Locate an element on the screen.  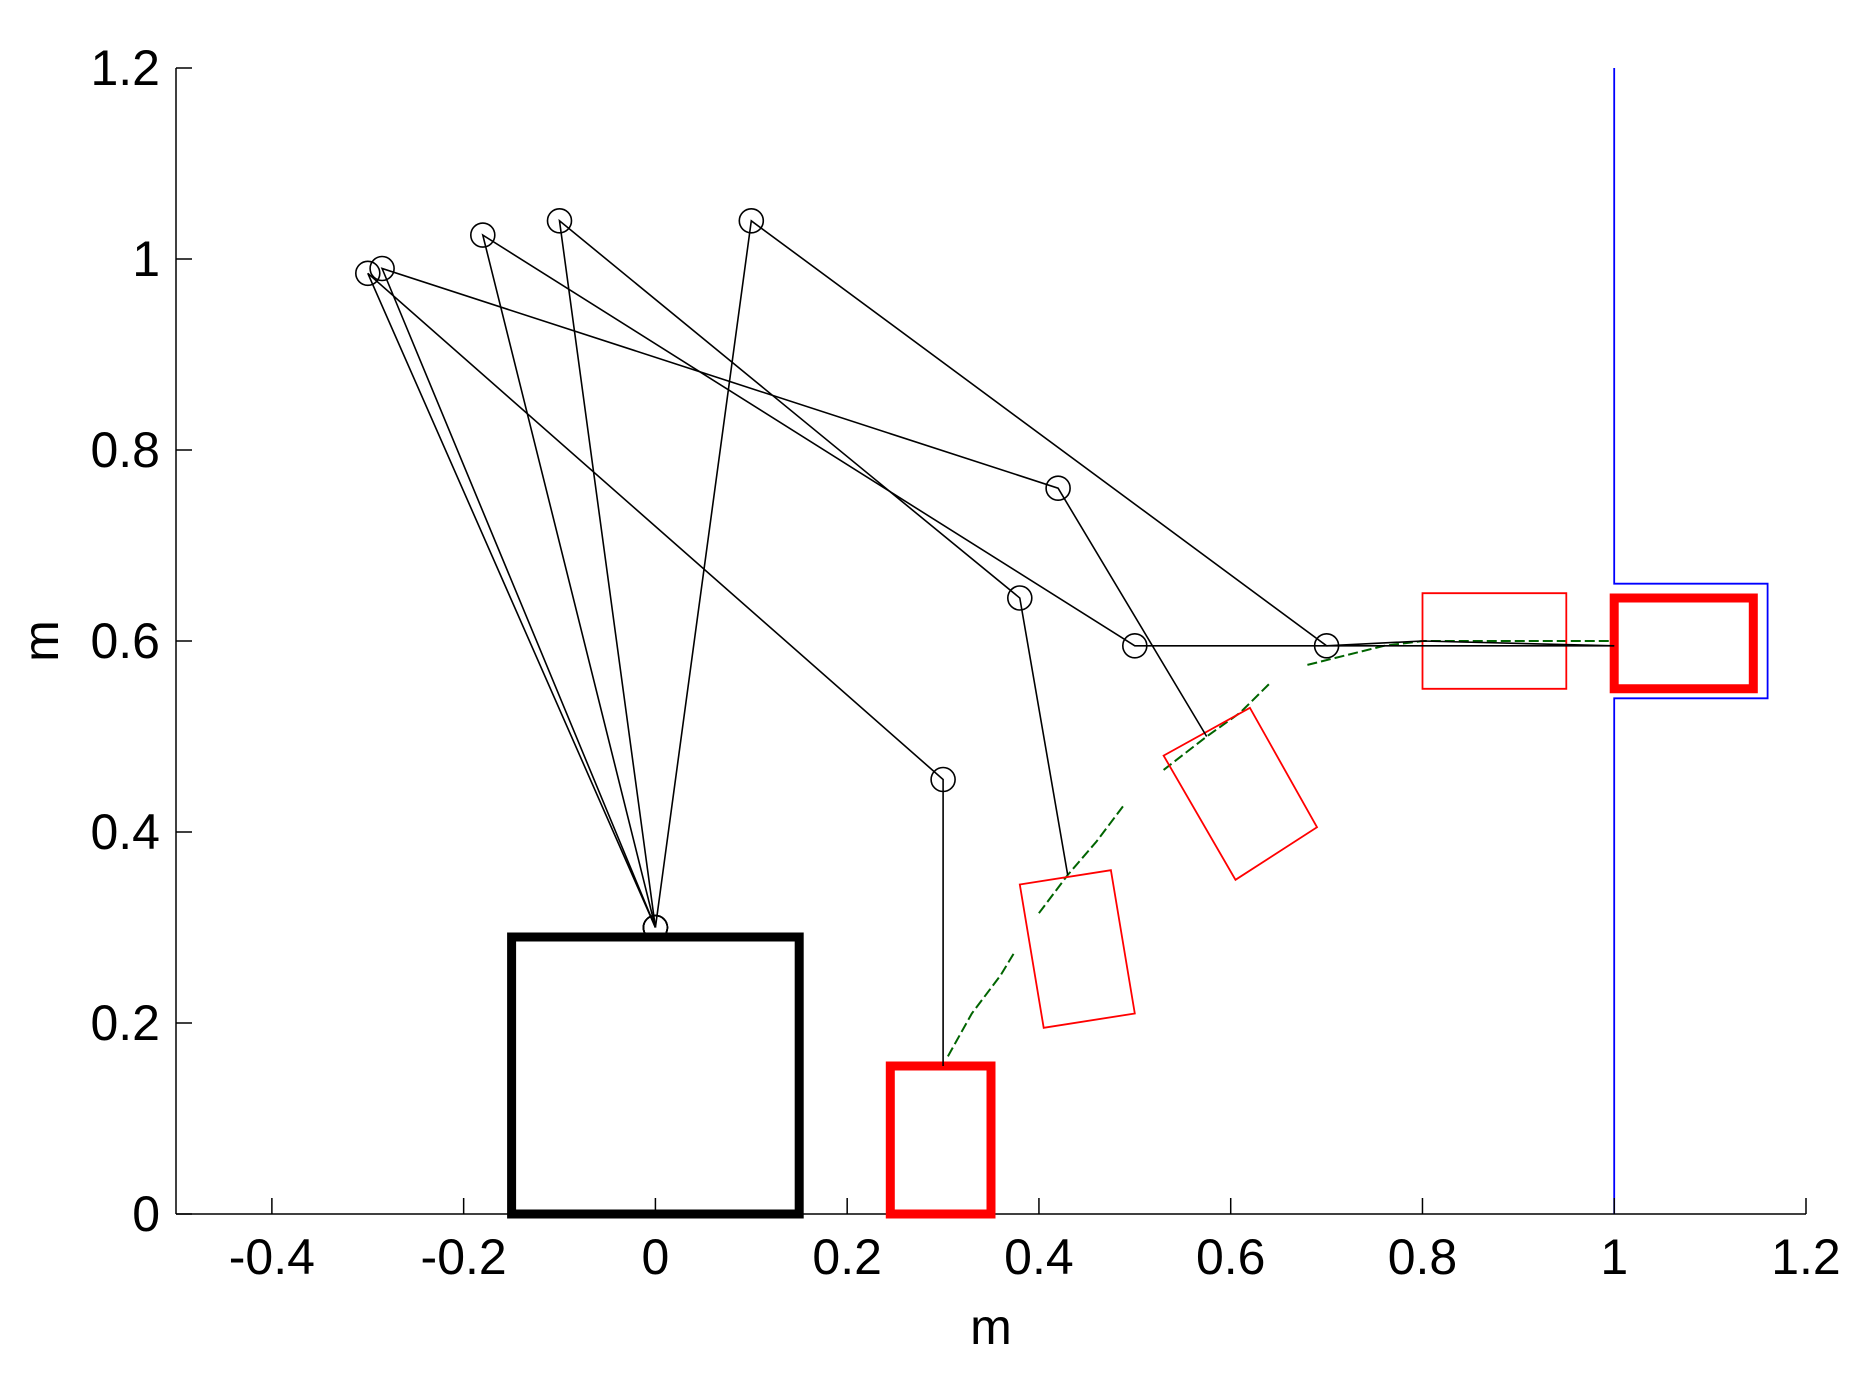
x-tick-label: 0.2 is located at coordinates (847, 1257).